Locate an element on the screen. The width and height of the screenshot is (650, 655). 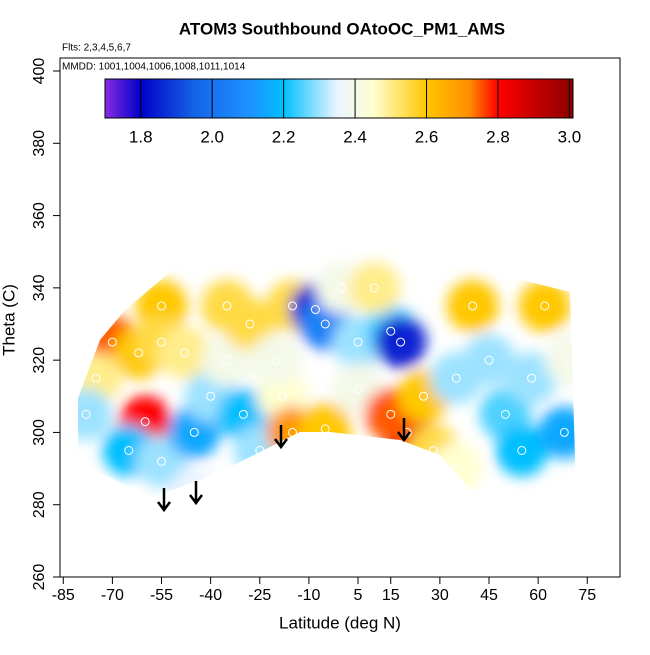
colorbar-tick-label: 2.4 is located at coordinates (355, 136).